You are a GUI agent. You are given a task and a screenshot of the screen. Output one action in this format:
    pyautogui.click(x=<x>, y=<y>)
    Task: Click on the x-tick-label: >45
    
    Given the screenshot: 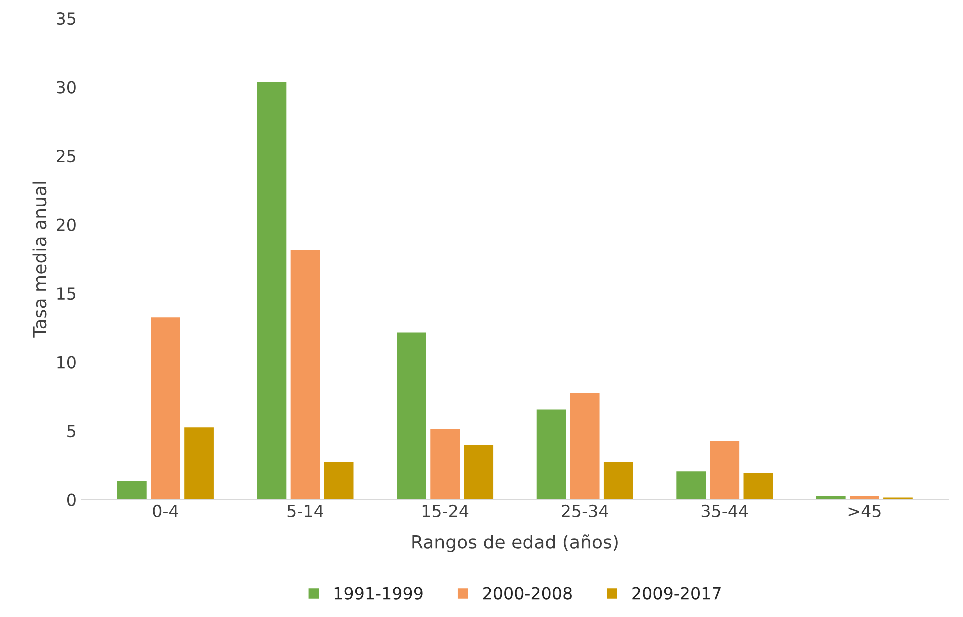 What is the action you would take?
    pyautogui.click(x=864, y=511)
    